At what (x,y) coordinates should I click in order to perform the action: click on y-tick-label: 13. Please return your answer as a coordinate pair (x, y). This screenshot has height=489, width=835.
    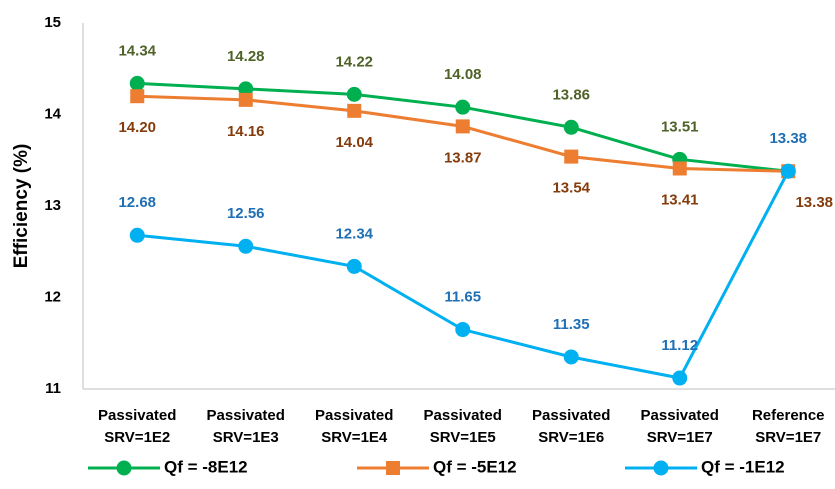
    Looking at the image, I should click on (52, 205).